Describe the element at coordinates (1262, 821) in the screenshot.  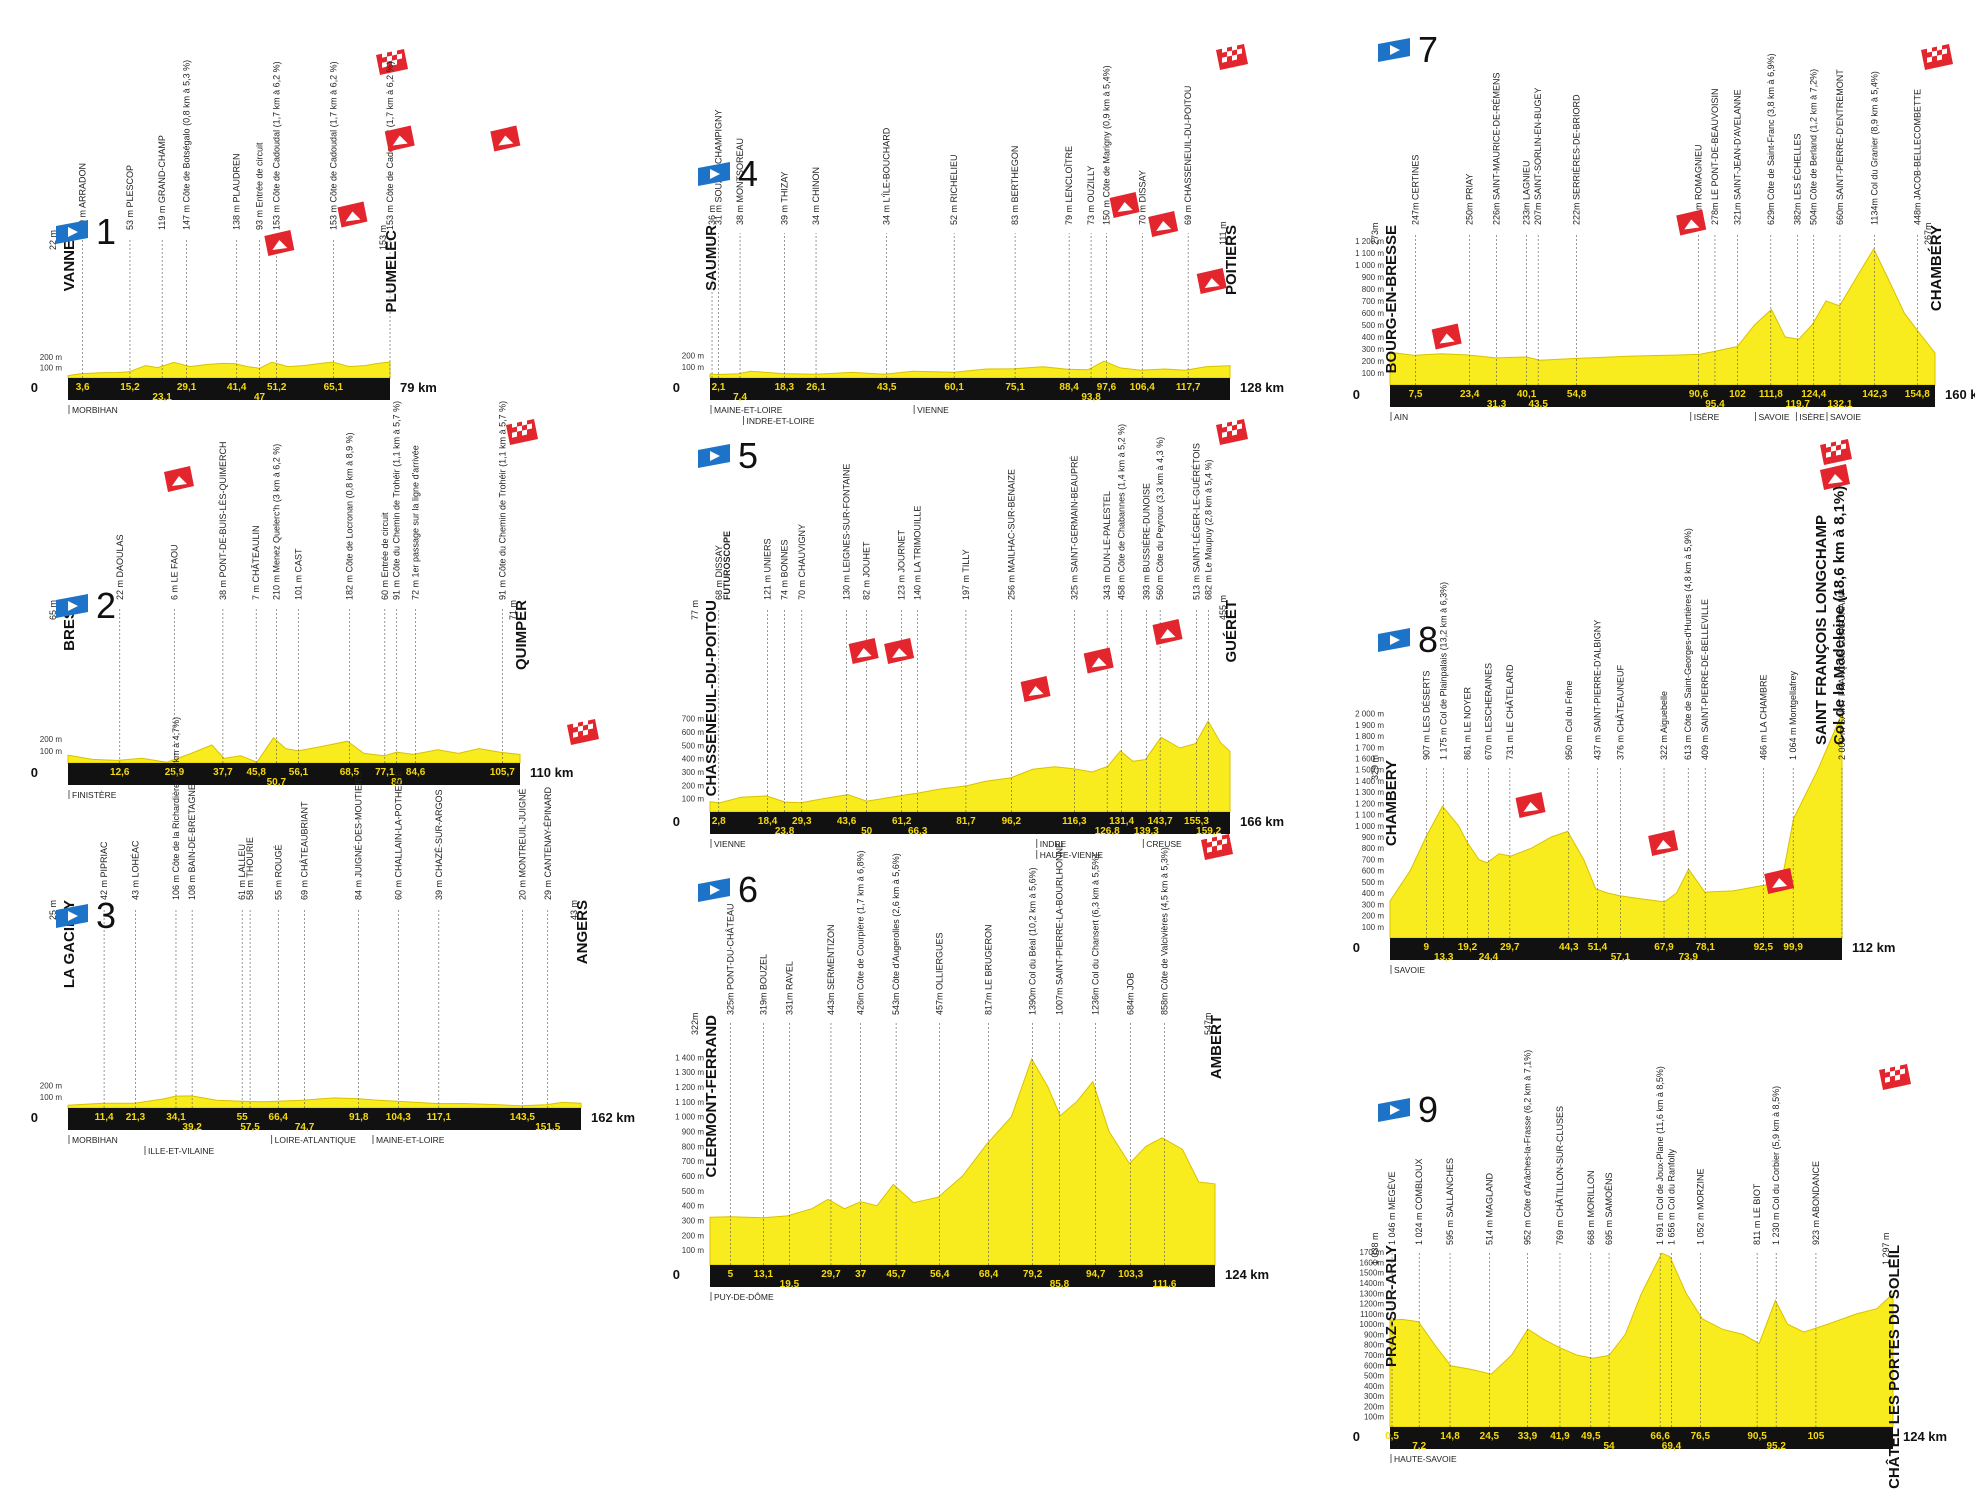
I see `stage-distance: 166 km` at that location.